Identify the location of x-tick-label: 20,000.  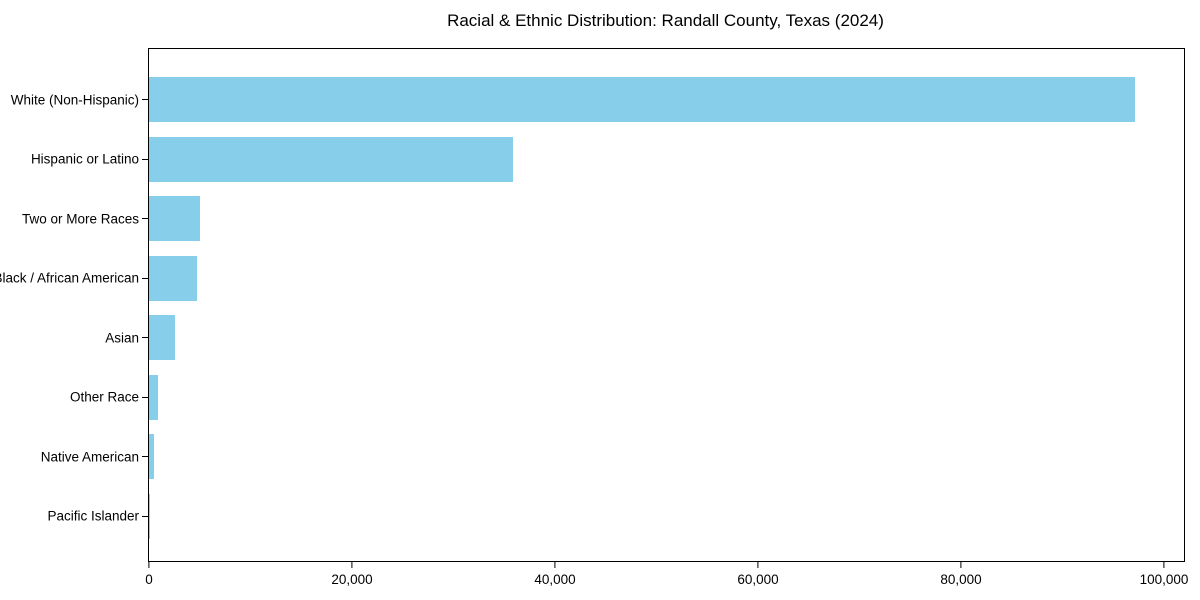
(352, 579).